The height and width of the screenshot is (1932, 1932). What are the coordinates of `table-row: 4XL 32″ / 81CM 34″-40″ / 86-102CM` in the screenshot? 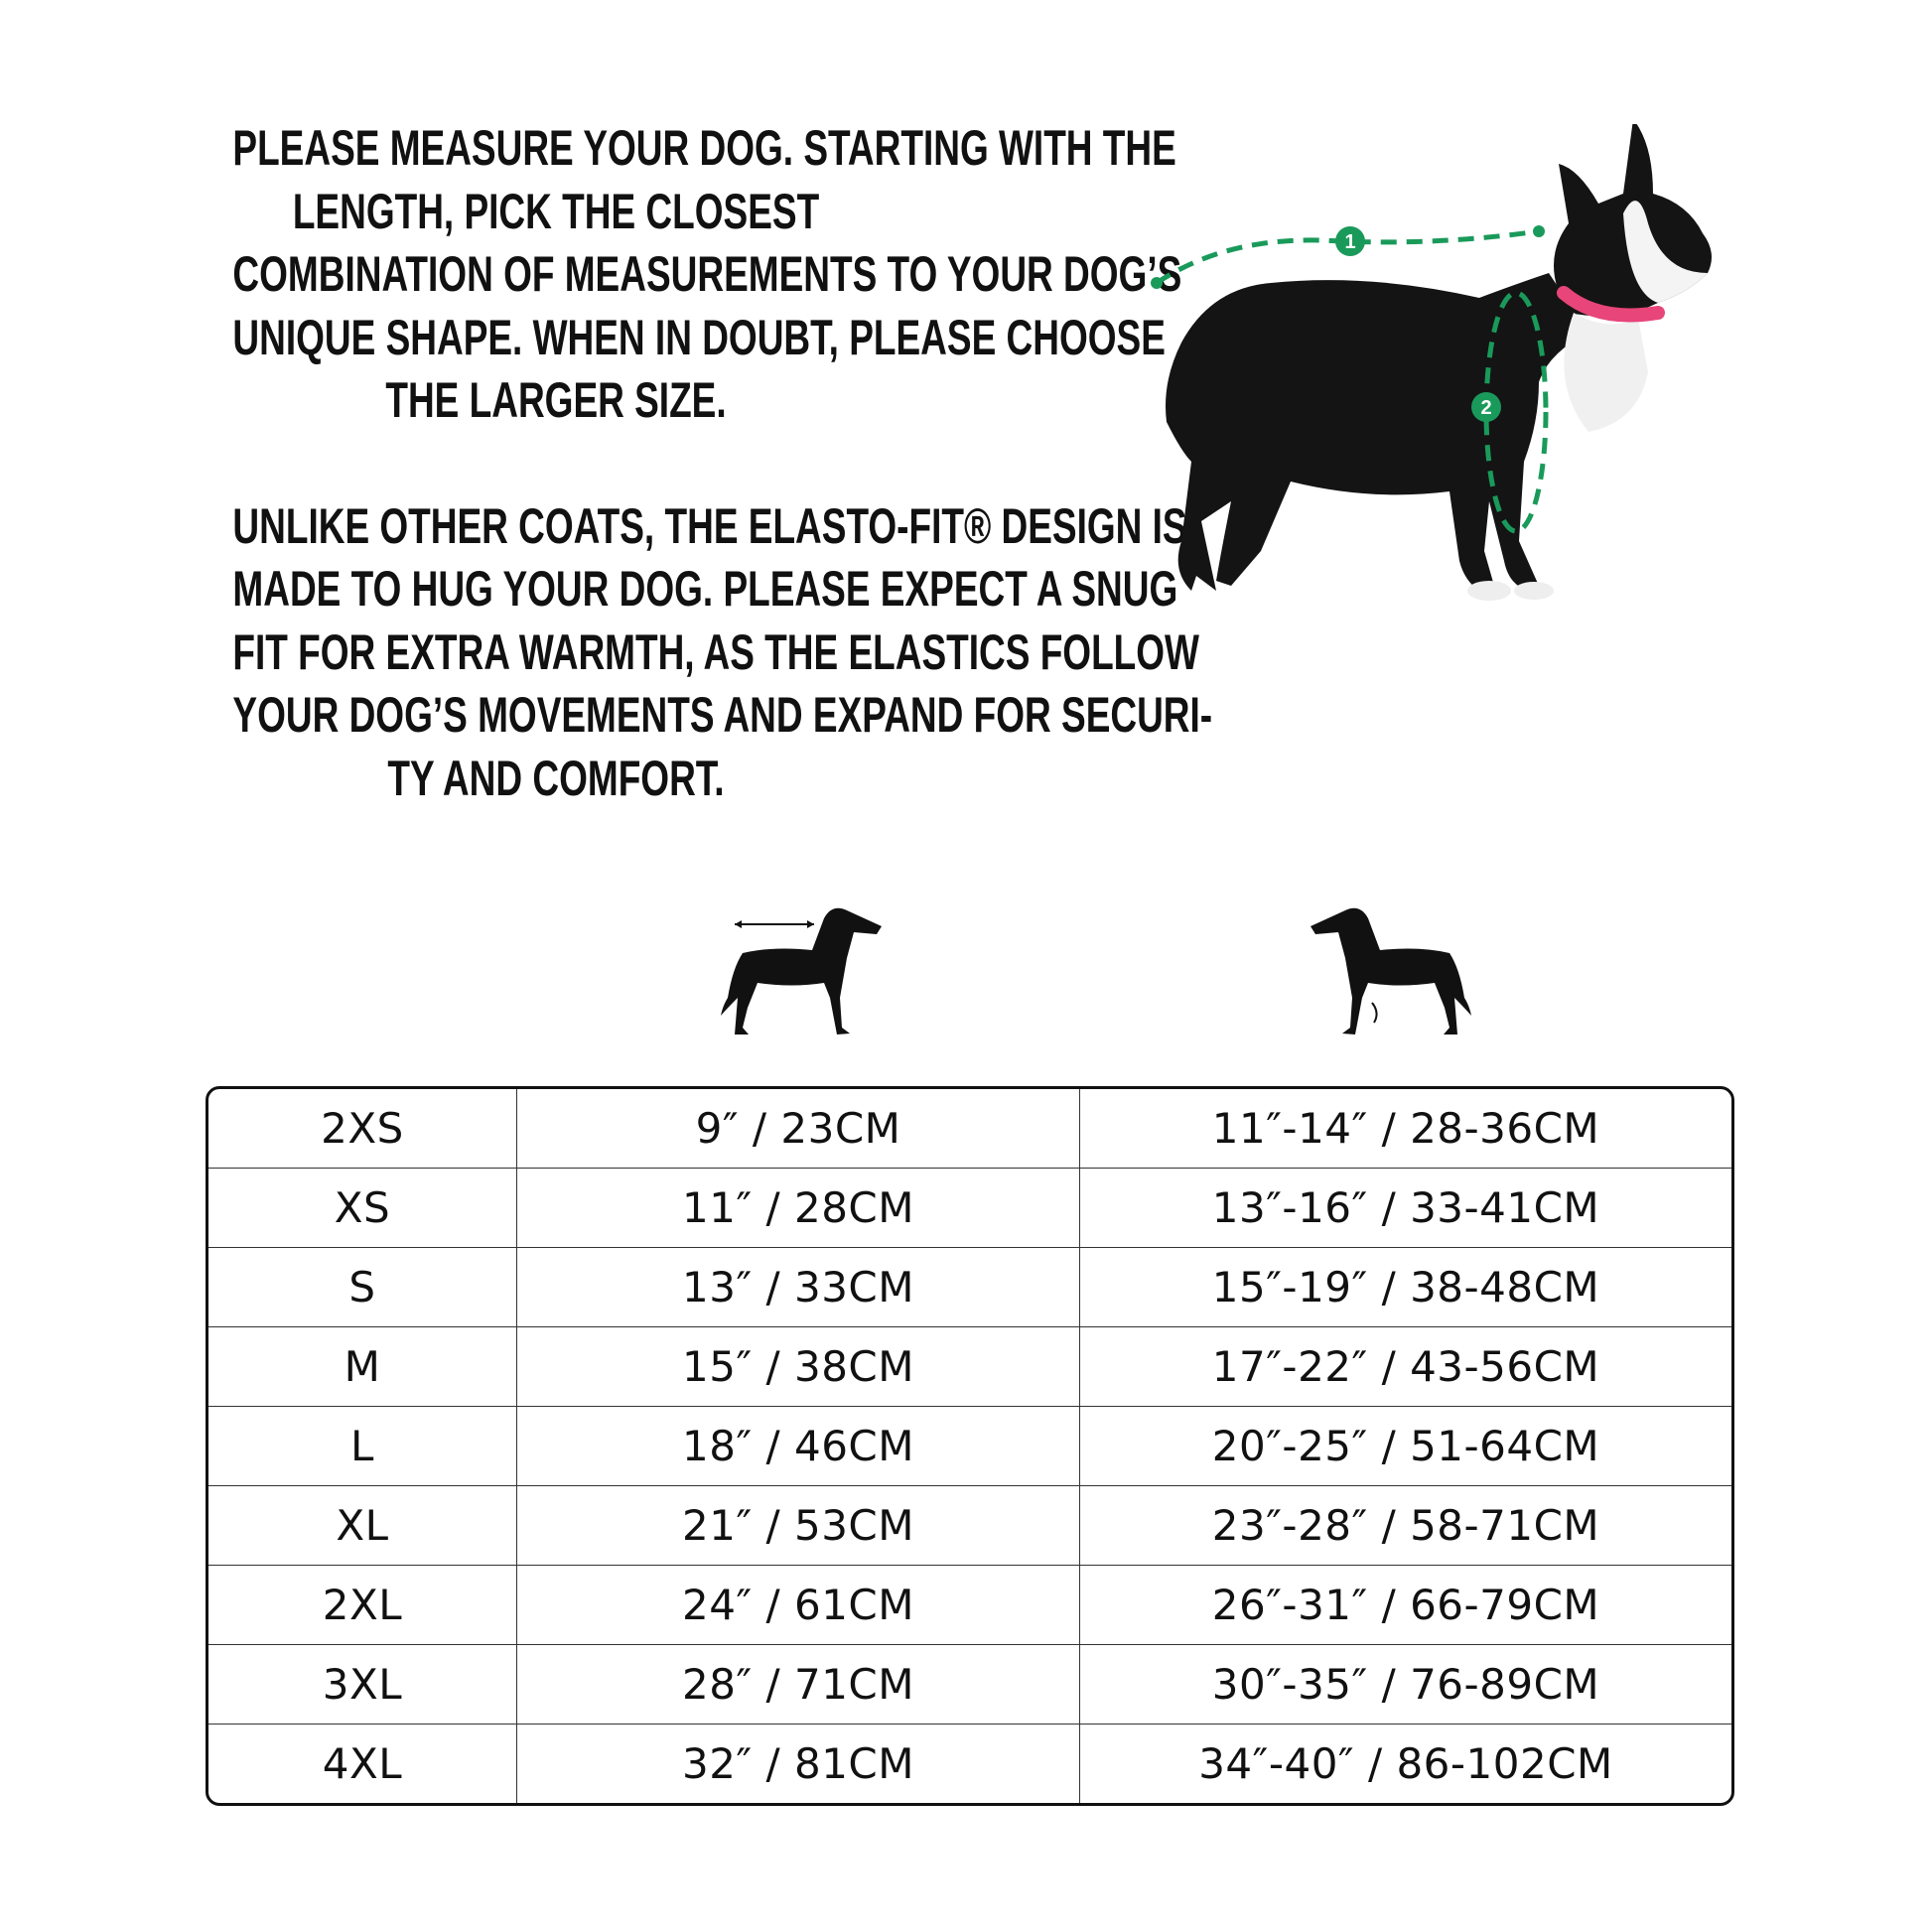 It's located at (970, 1764).